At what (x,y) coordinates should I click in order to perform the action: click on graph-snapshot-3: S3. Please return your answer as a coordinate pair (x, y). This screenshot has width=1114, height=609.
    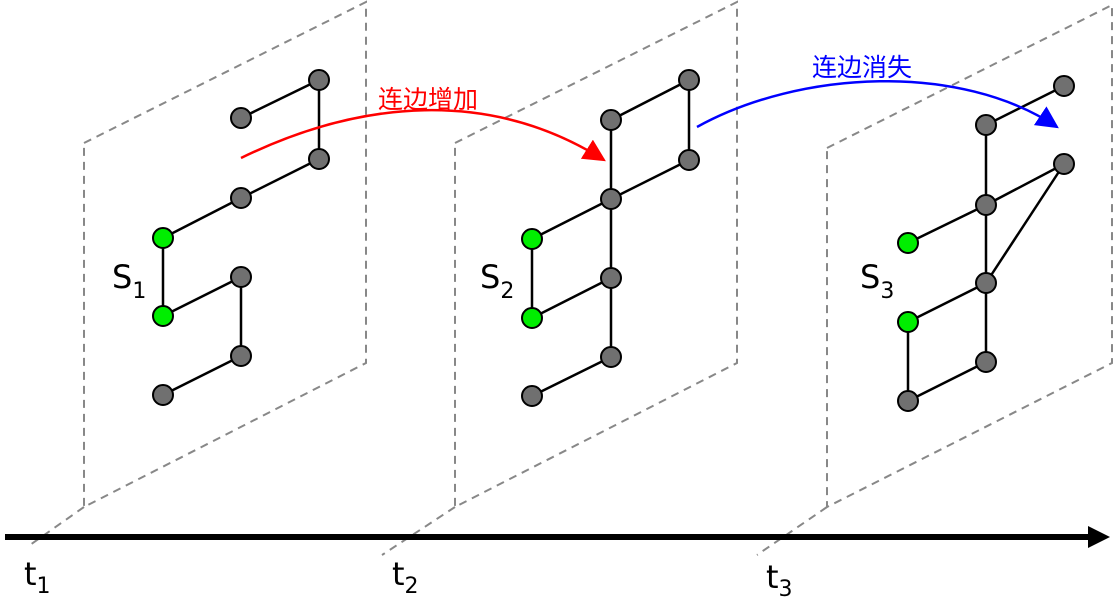
    Looking at the image, I should click on (967, 243).